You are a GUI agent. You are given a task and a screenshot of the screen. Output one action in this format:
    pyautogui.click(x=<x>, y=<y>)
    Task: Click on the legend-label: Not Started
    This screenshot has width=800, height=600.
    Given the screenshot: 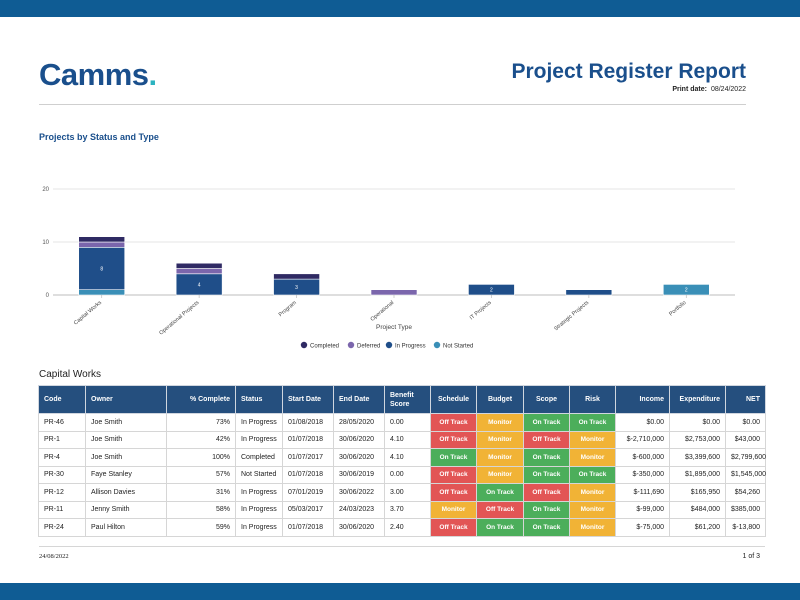 What is the action you would take?
    pyautogui.click(x=458, y=347)
    